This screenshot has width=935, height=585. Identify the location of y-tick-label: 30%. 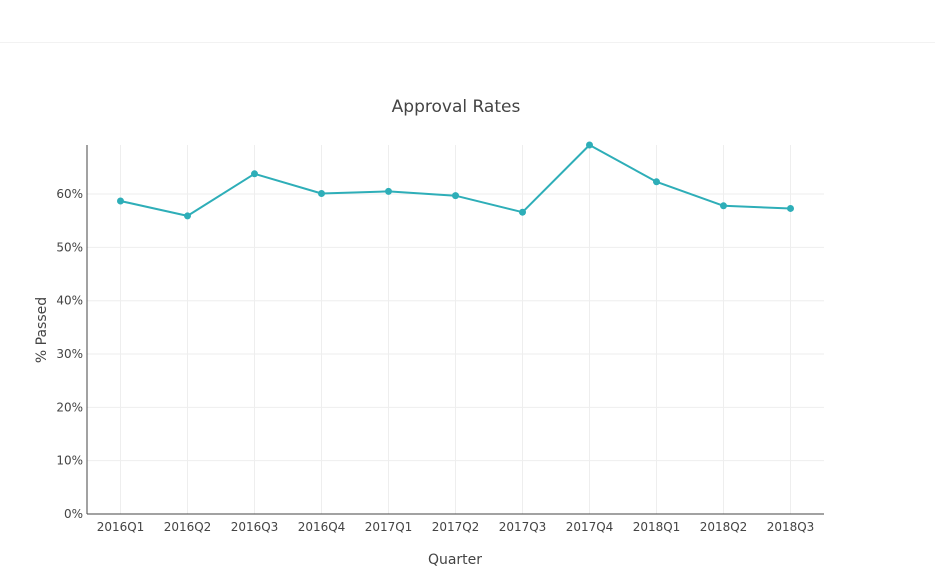
(69, 354).